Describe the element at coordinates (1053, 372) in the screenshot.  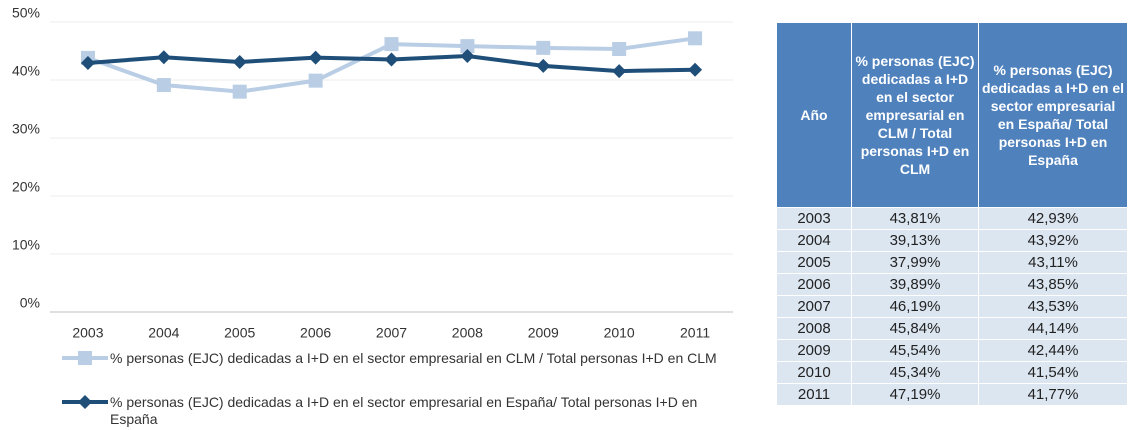
I see `table-cell: 41,54%` at that location.